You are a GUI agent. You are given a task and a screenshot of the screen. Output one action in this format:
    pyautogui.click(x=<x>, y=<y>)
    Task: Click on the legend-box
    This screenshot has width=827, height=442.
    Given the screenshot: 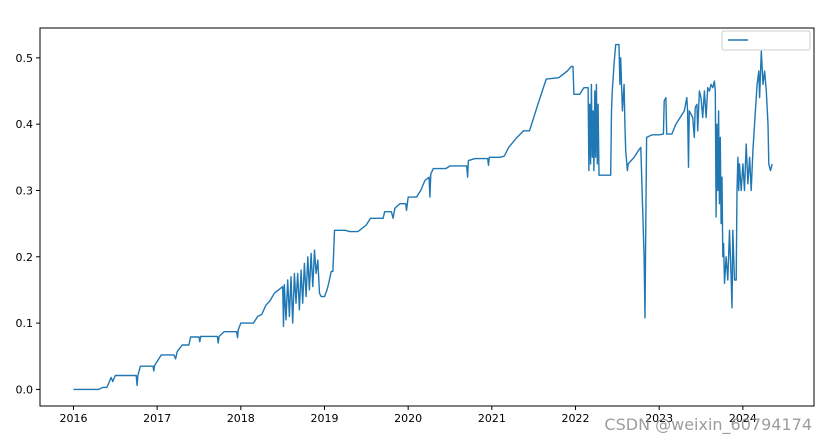 What is the action you would take?
    pyautogui.click(x=766, y=40)
    